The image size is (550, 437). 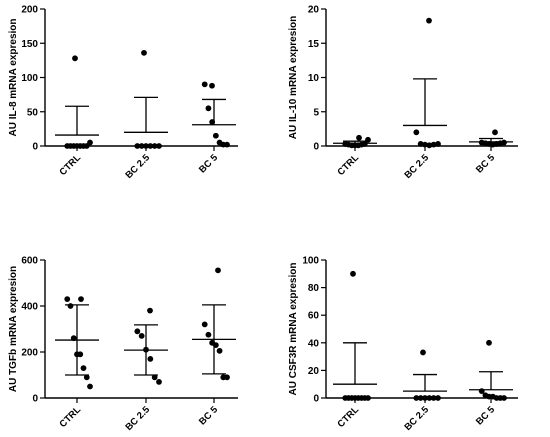 I want to click on y-axis-label: AU IL-8 mRNA expresion, so click(x=13, y=78).